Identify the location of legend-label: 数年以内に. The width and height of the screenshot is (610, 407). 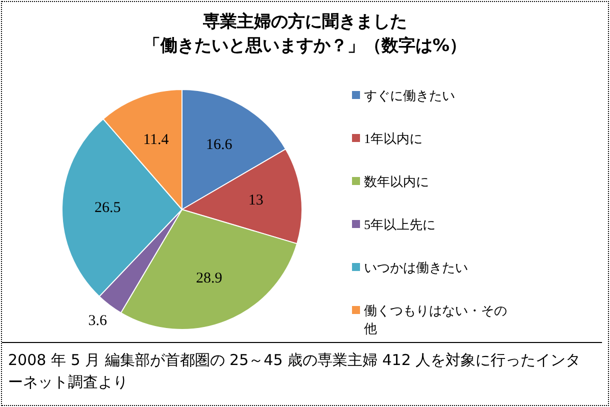
(396, 182).